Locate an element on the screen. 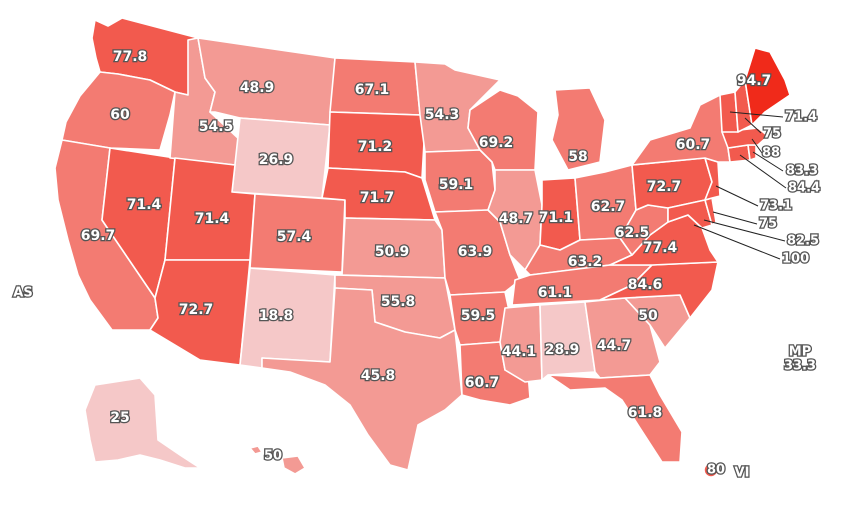 This screenshot has height=505, width=846. state-HI is located at coordinates (277, 460).